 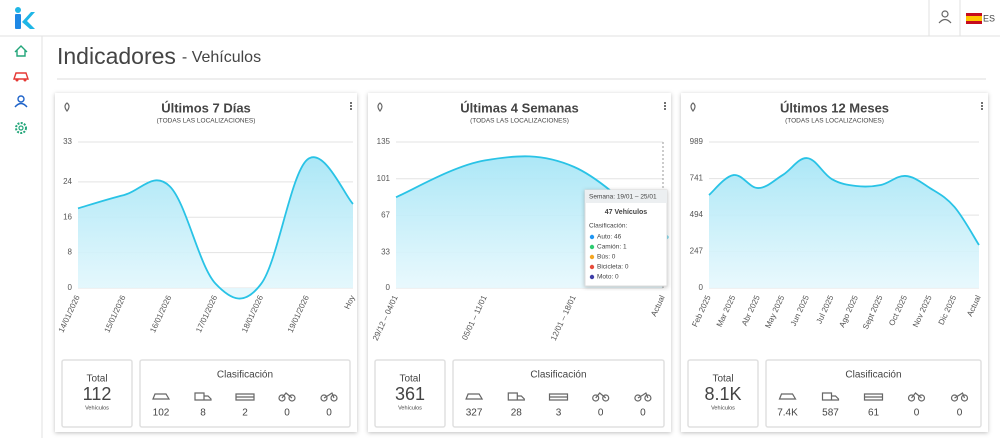 What do you see at coordinates (203, 413) in the screenshot?
I see `count: 8` at bounding box center [203, 413].